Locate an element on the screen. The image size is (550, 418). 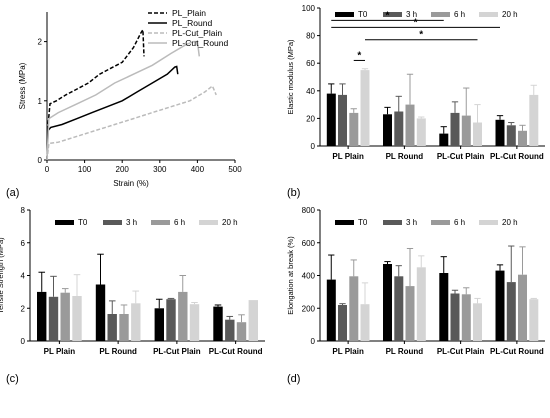
x-tick-label: 100 is located at coordinates (85, 169).